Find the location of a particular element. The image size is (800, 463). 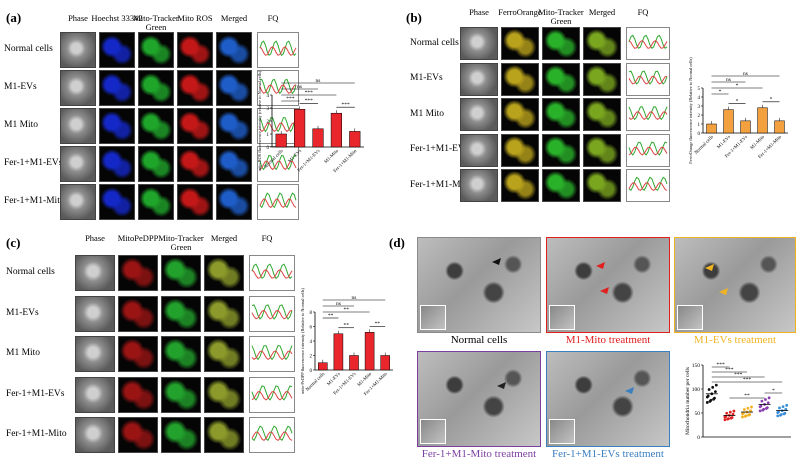

column-header: FerroOrange is located at coordinates (520, 12).